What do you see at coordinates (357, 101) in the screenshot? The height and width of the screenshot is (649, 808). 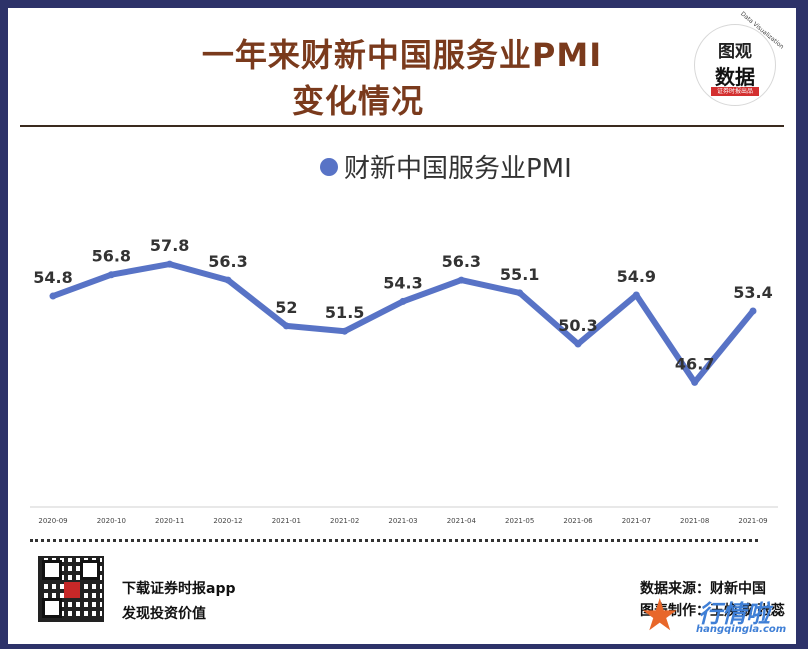 I see `page-title-line2: 变化情况` at bounding box center [357, 101].